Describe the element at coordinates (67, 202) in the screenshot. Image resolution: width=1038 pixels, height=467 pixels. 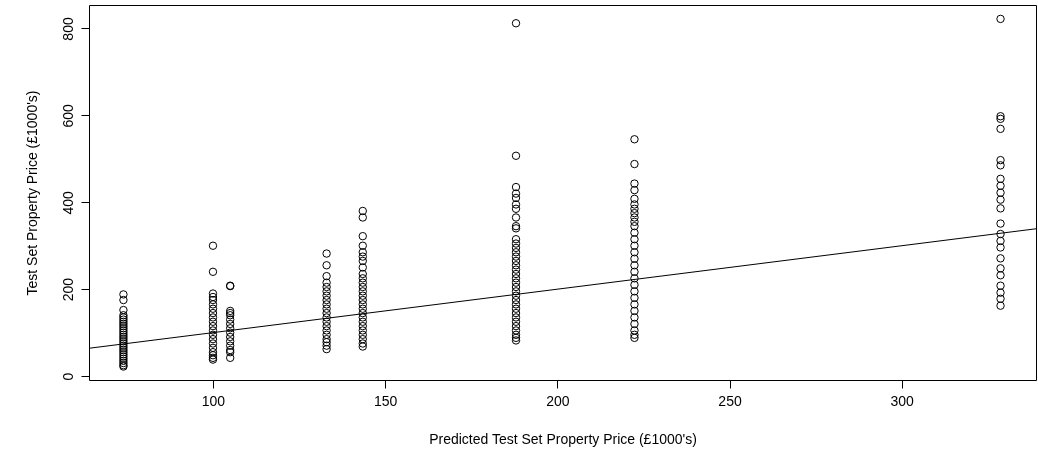
I see `y-tick-label: 400` at that location.